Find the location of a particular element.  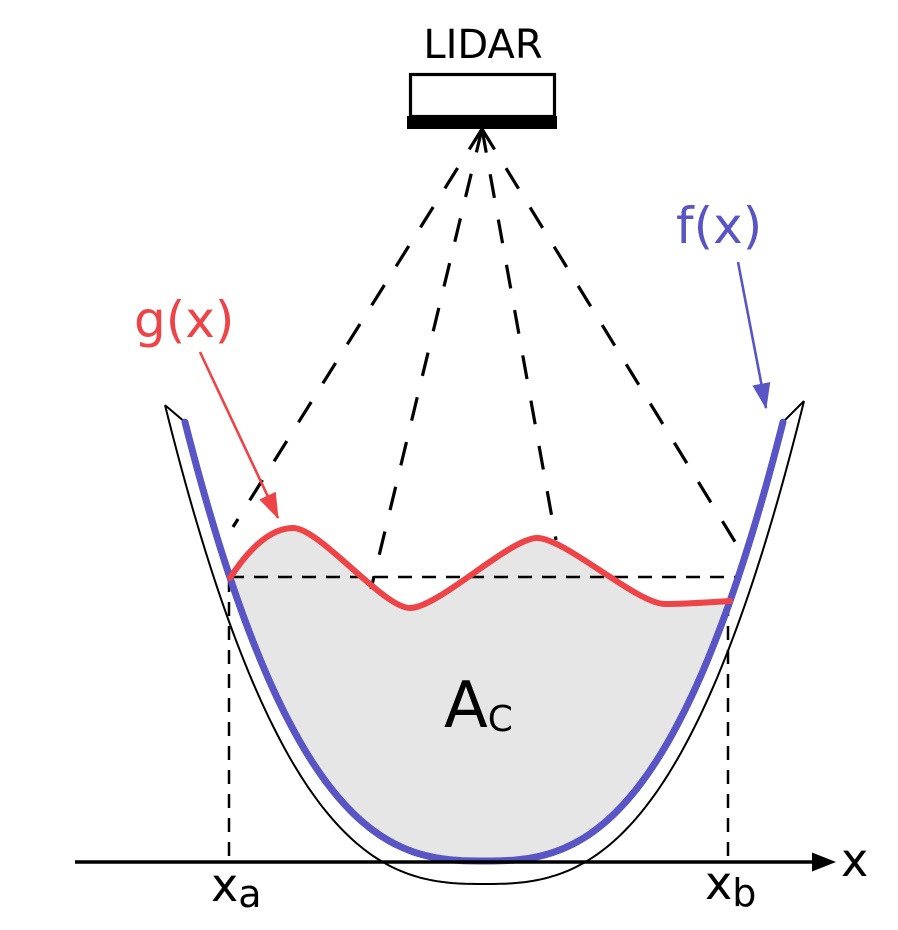

right-rim-edge is located at coordinates (793, 411).